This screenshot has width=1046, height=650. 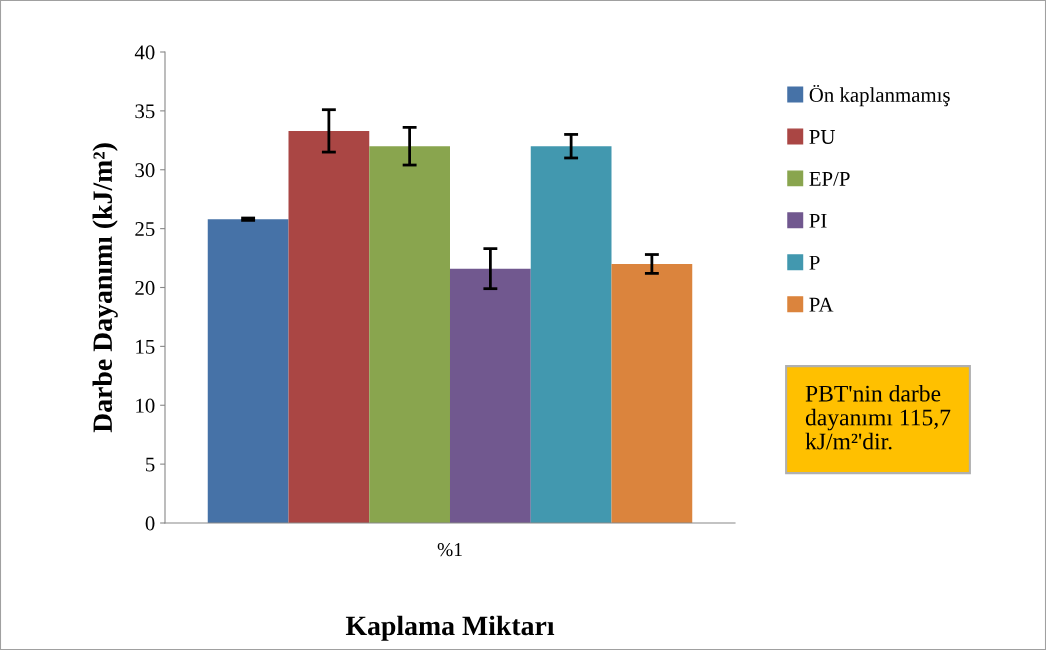 I want to click on y-tick-label: 10, so click(x=145, y=405).